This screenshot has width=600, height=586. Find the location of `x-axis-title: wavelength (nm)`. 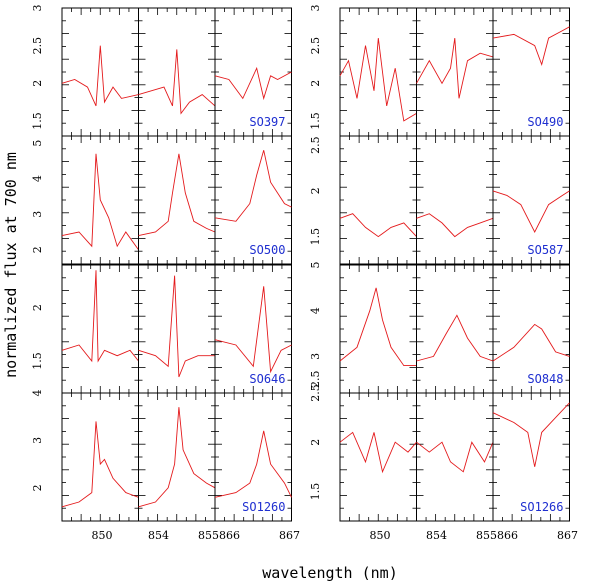

x-axis-title: wavelength (nm) is located at coordinates (329, 573).